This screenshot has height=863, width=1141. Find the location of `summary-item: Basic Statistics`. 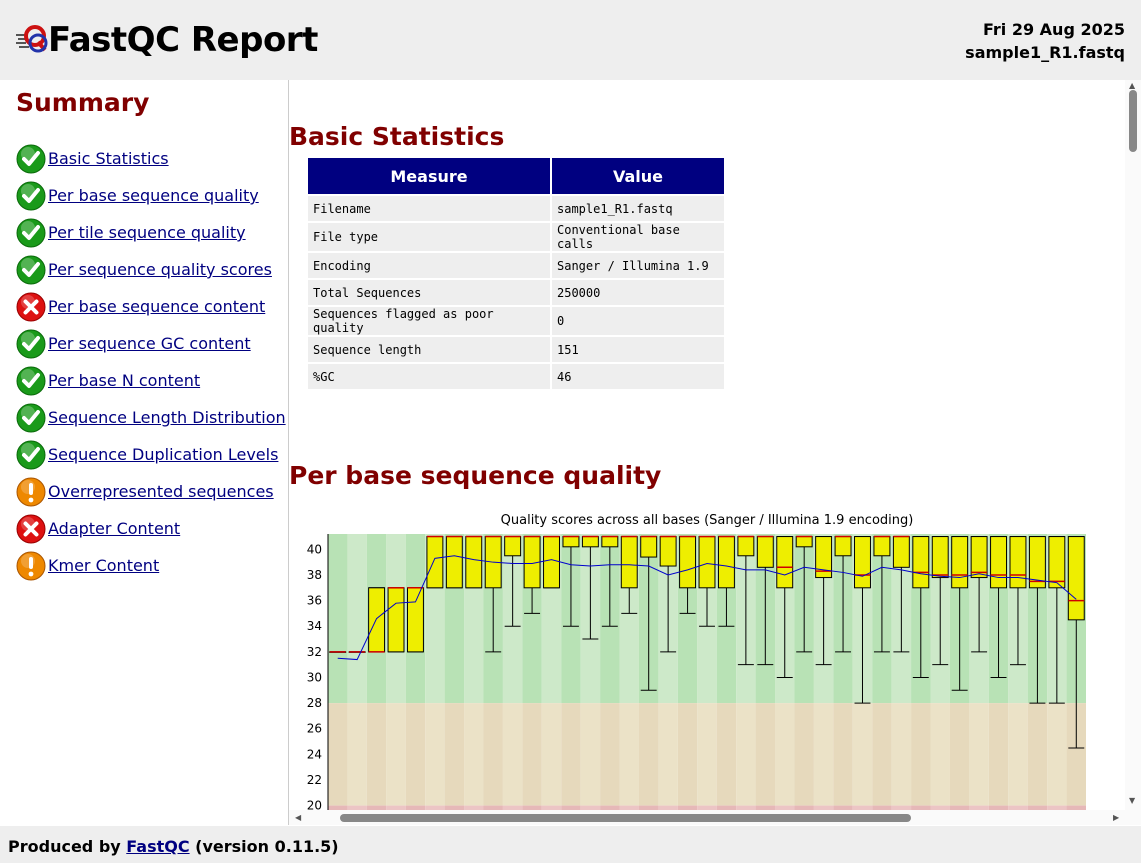

summary-item: Basic Statistics is located at coordinates (151, 162).